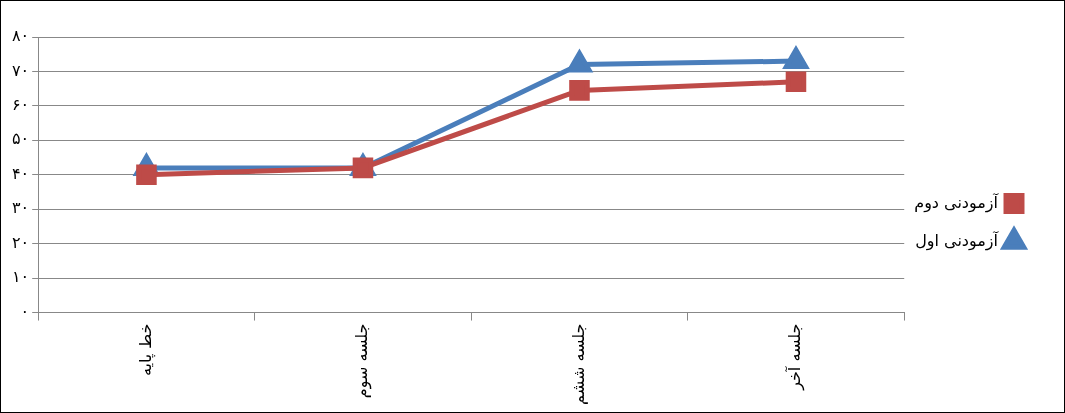 The image size is (1065, 413). Describe the element at coordinates (21, 277) in the screenshot. I see `y-tick-label: ۱۰` at that location.